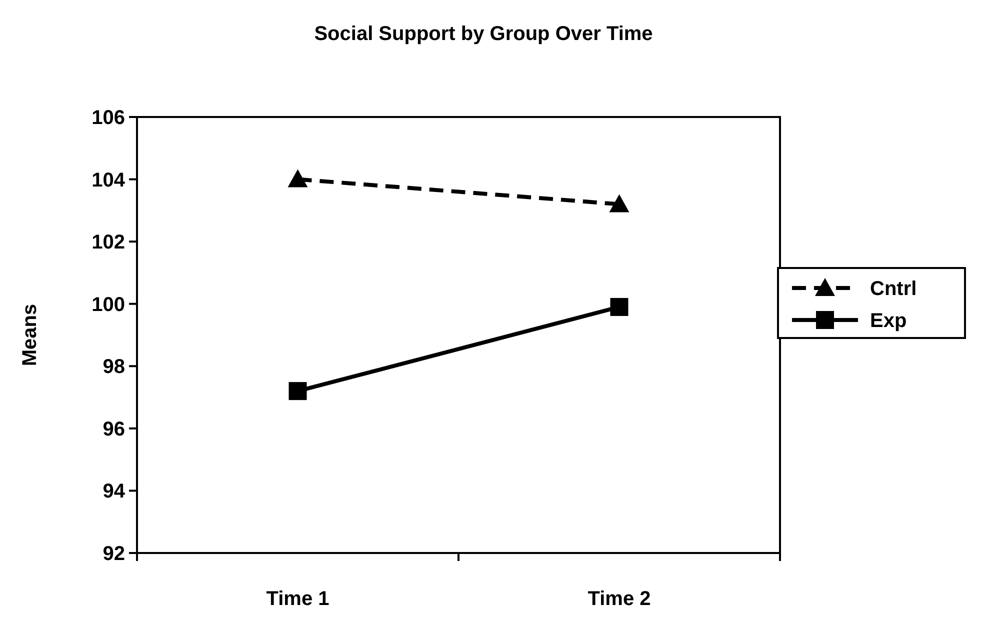 The height and width of the screenshot is (619, 987). I want to click on y-tick-label: 100, so click(108, 305).